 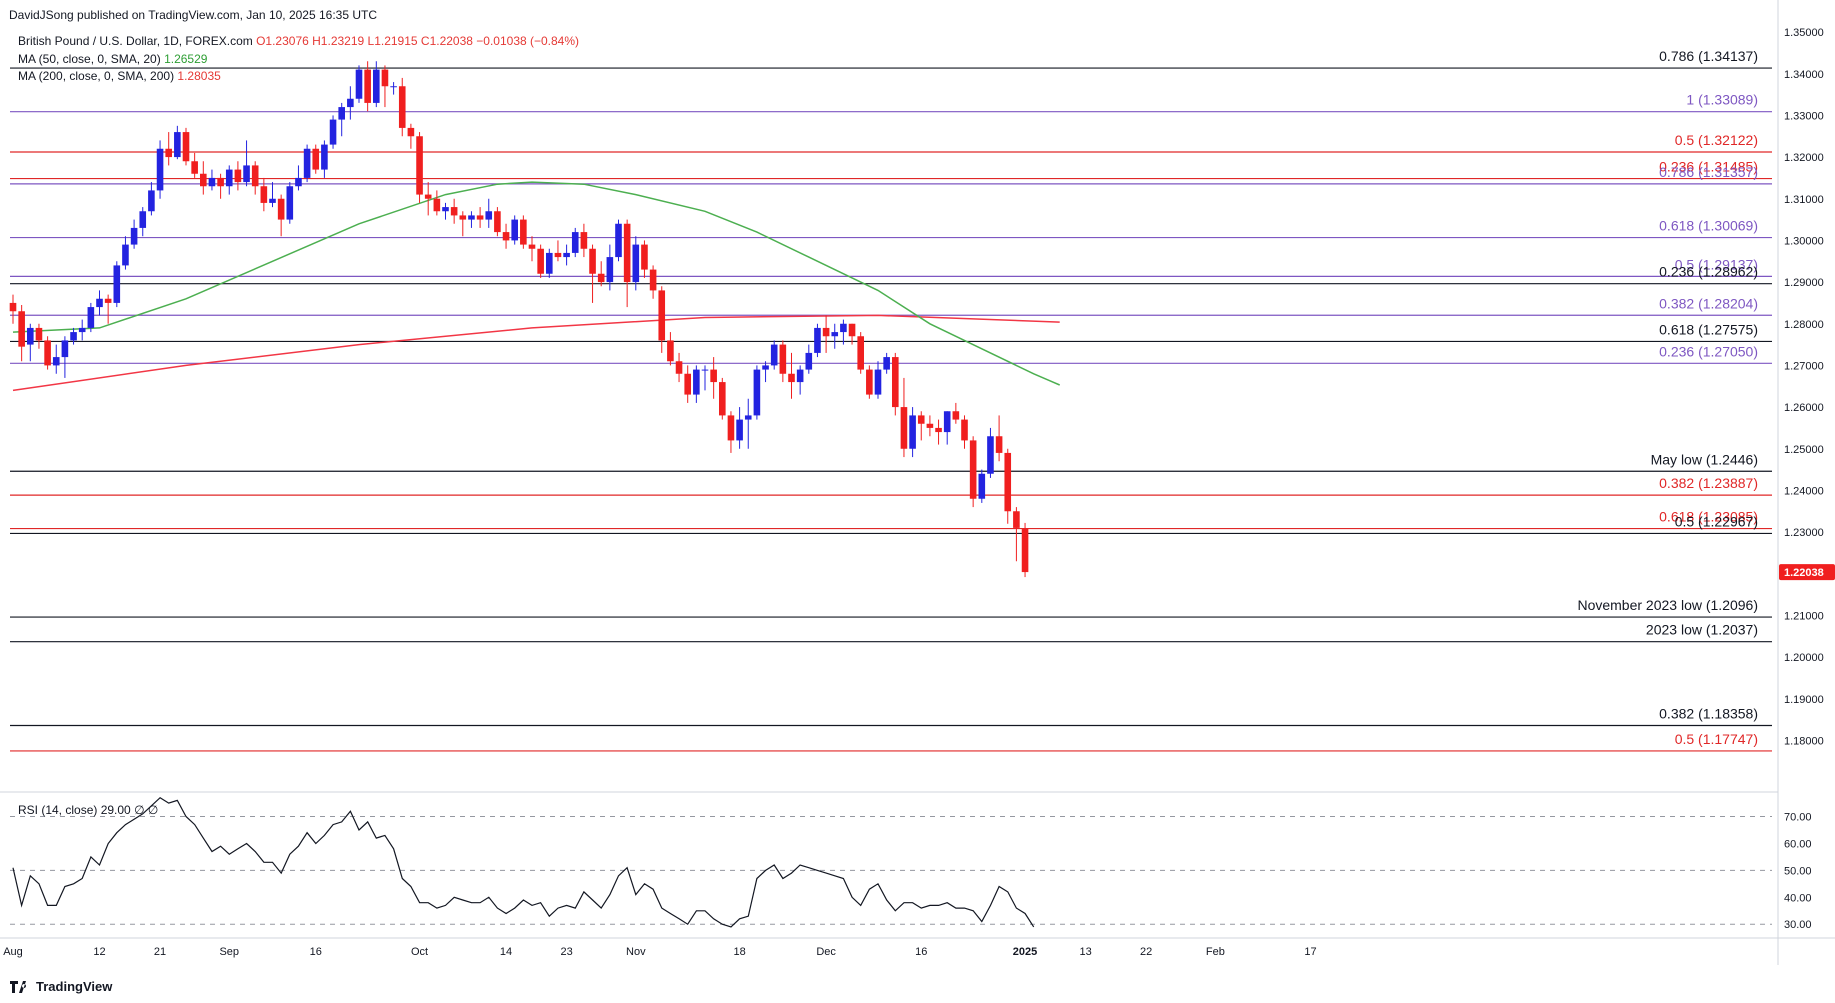 What do you see at coordinates (115, 810) in the screenshot?
I see `rsi-value: 29.00` at bounding box center [115, 810].